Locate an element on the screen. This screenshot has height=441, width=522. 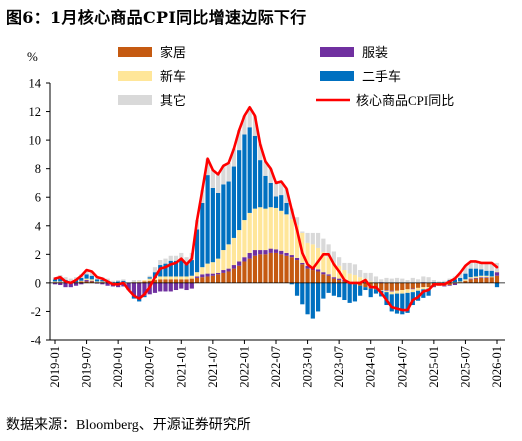
legend-item-household: 家居 is located at coordinates (152, 52).